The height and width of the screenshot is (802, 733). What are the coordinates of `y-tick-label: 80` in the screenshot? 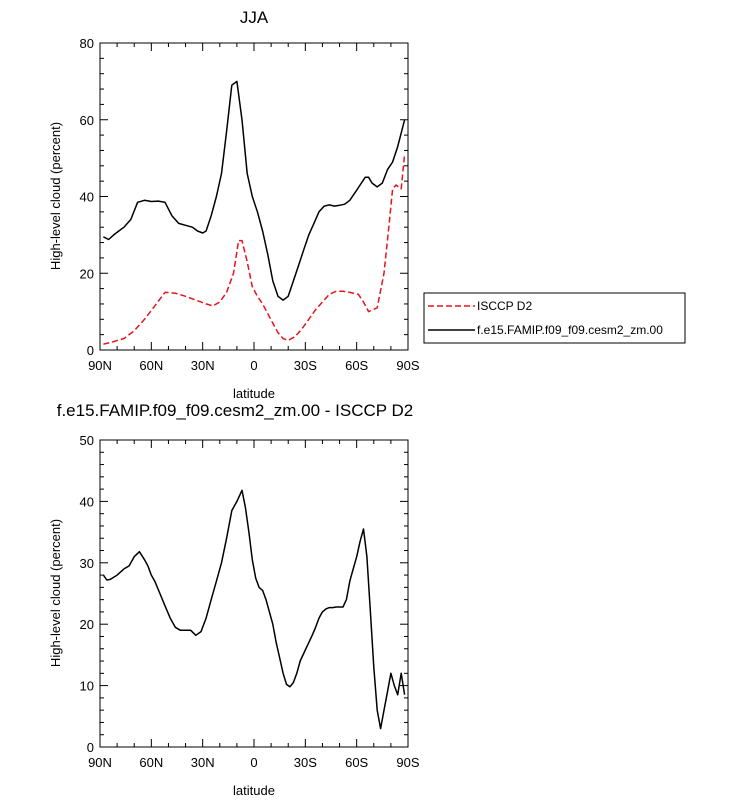 It's located at (87, 43).